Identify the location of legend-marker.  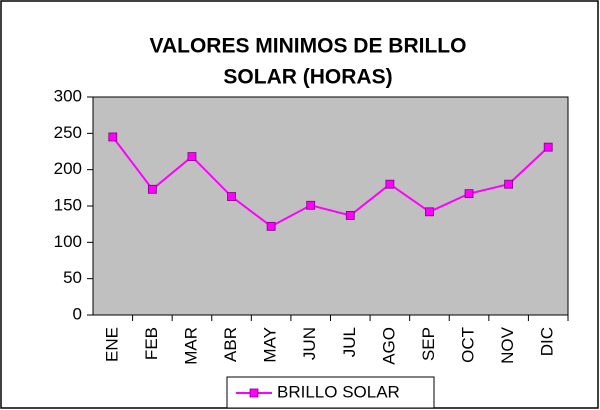
(254, 393).